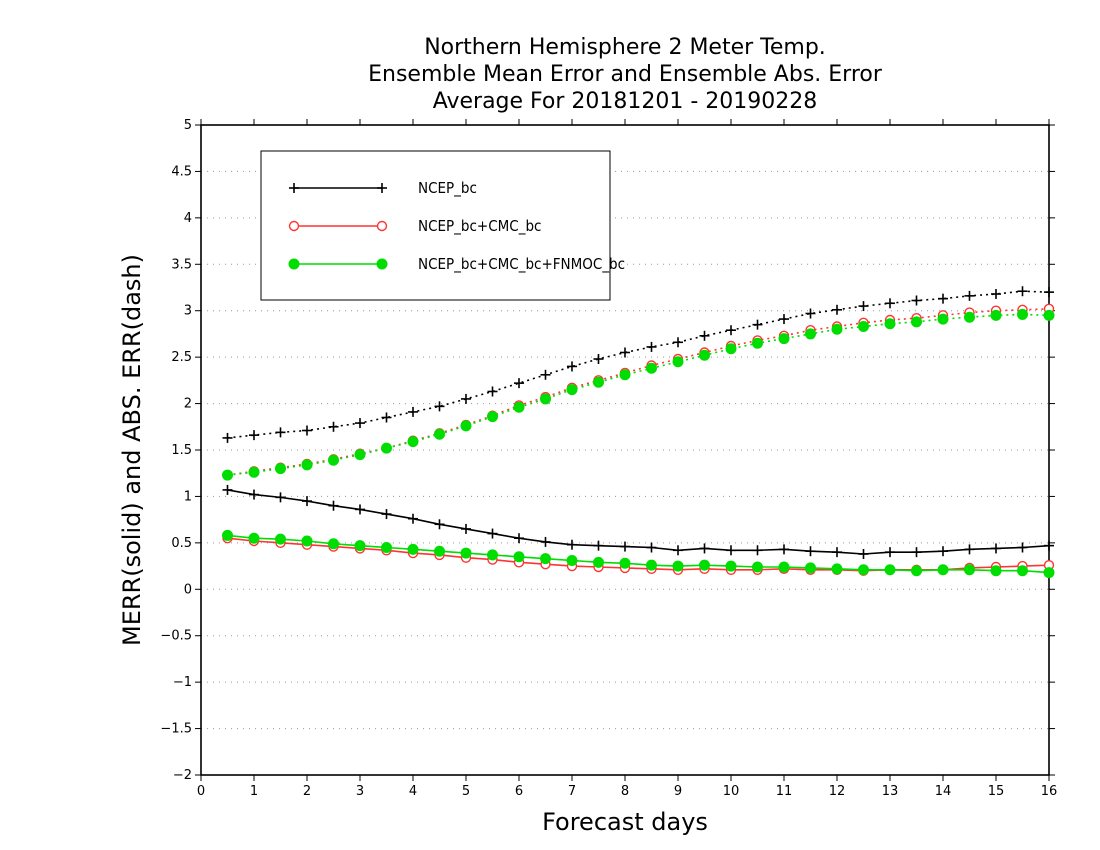 The height and width of the screenshot is (850, 1100). I want to click on x-tick-label: 9, so click(678, 791).